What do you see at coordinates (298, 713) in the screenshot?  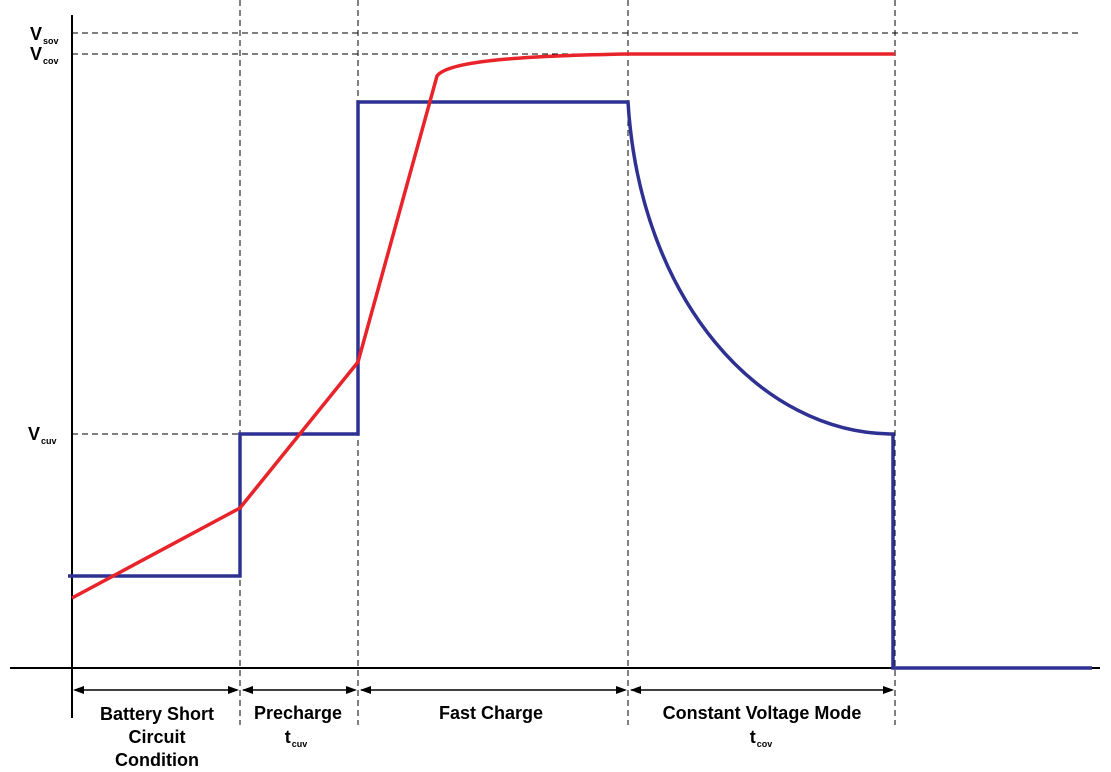 I see `phase-label-precharge: Precharge` at bounding box center [298, 713].